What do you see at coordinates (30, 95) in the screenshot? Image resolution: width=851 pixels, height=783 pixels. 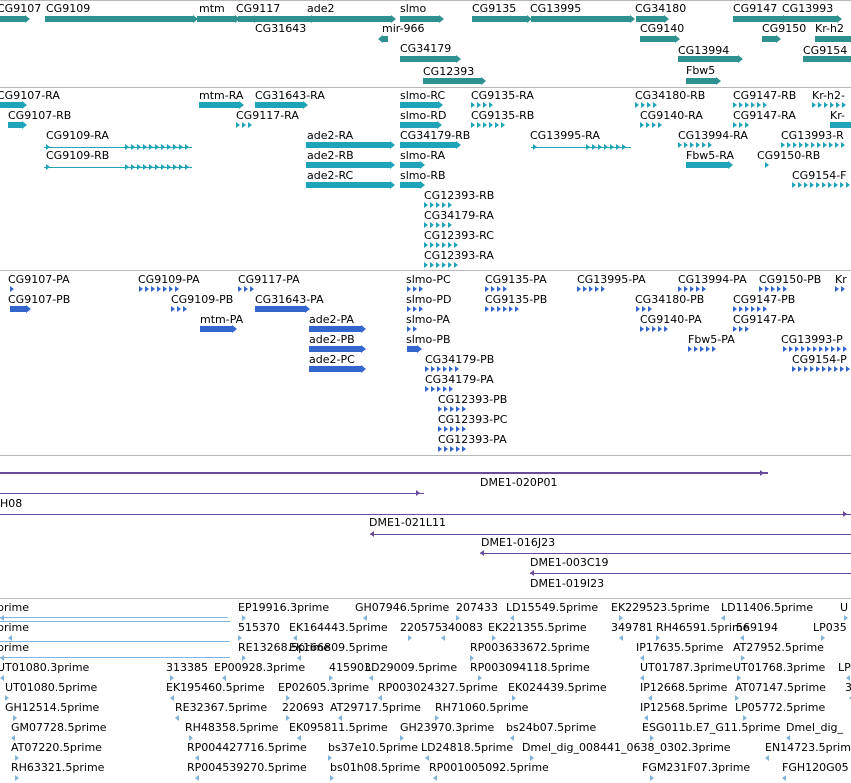 I see `transcript-label: CG9107-RA` at bounding box center [30, 95].